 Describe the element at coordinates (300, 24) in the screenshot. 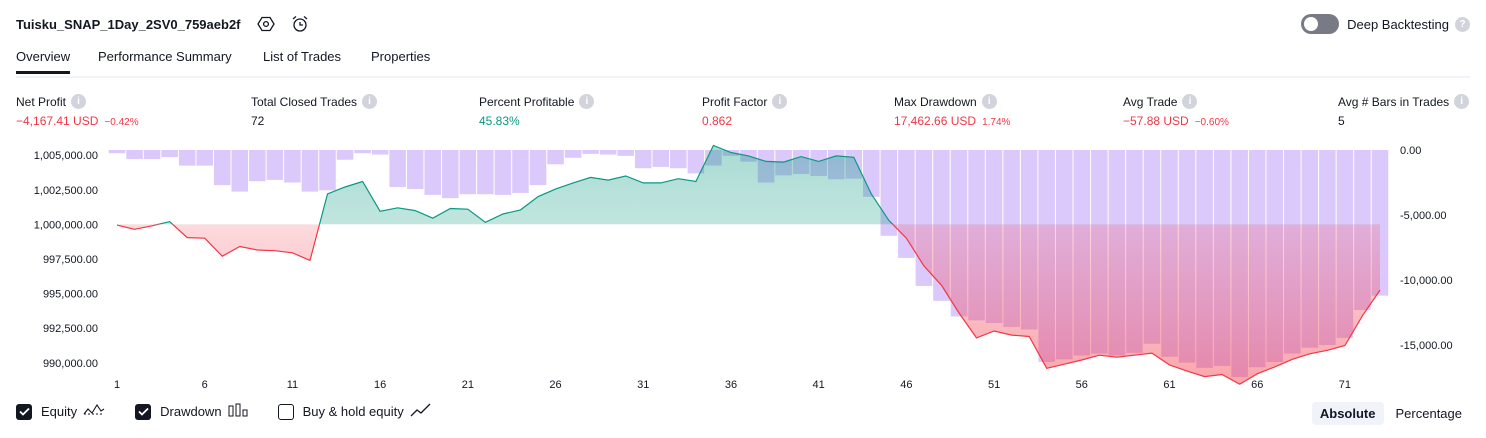

I see `alarm-clock-add-icon` at that location.